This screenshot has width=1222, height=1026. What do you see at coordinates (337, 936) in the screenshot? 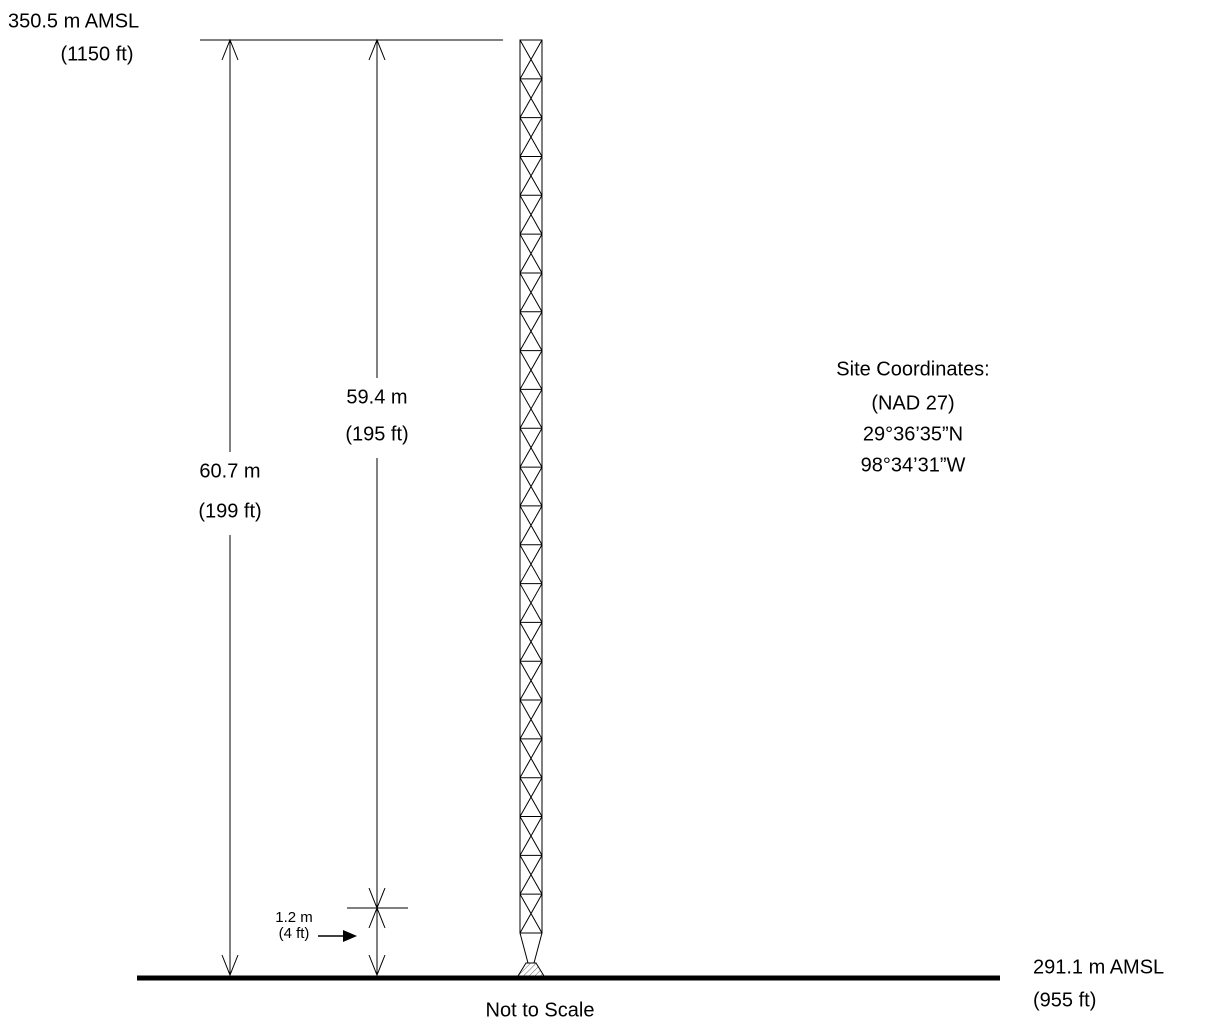
I see `base-arrow` at bounding box center [337, 936].